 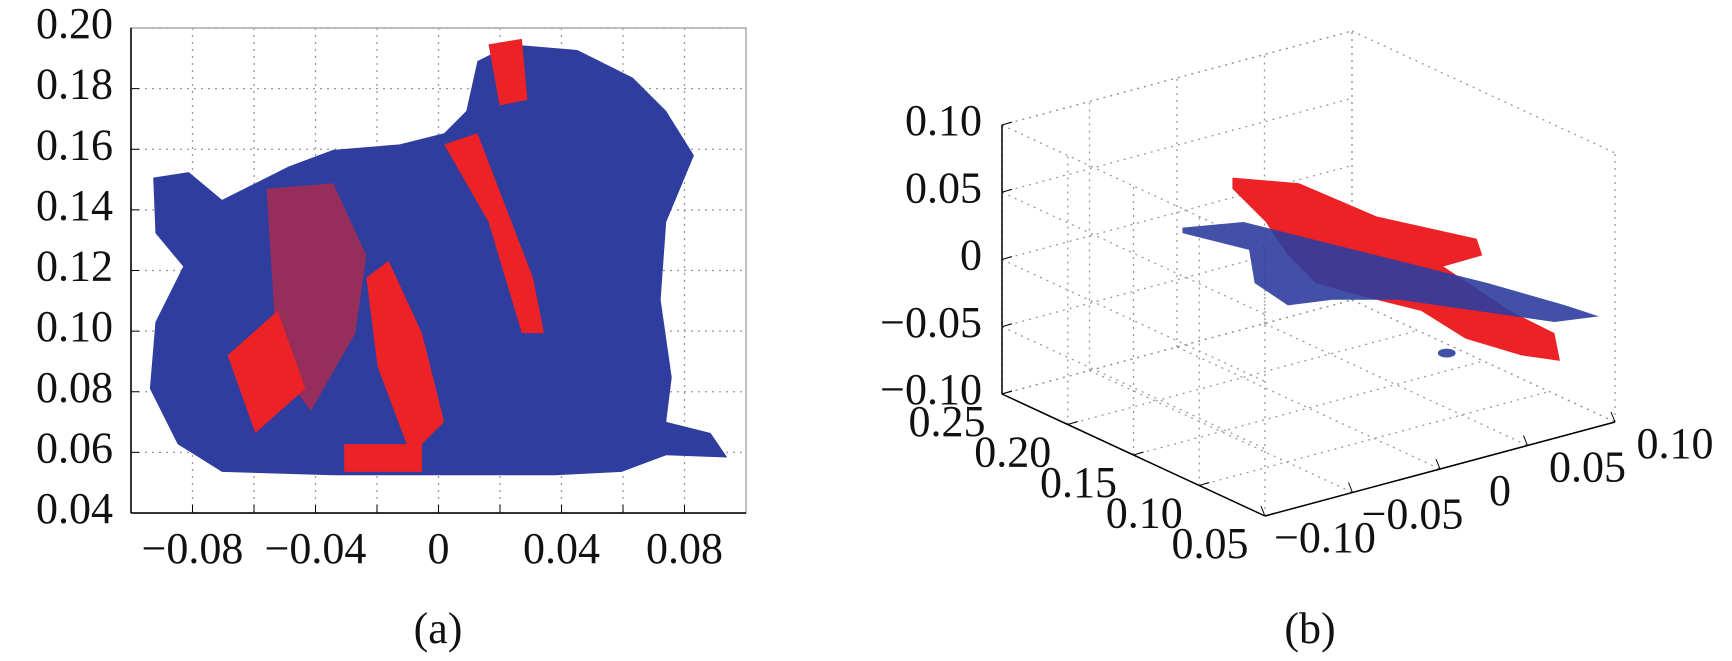 I want to click on y-tick-label: 0.04, so click(x=74, y=508).